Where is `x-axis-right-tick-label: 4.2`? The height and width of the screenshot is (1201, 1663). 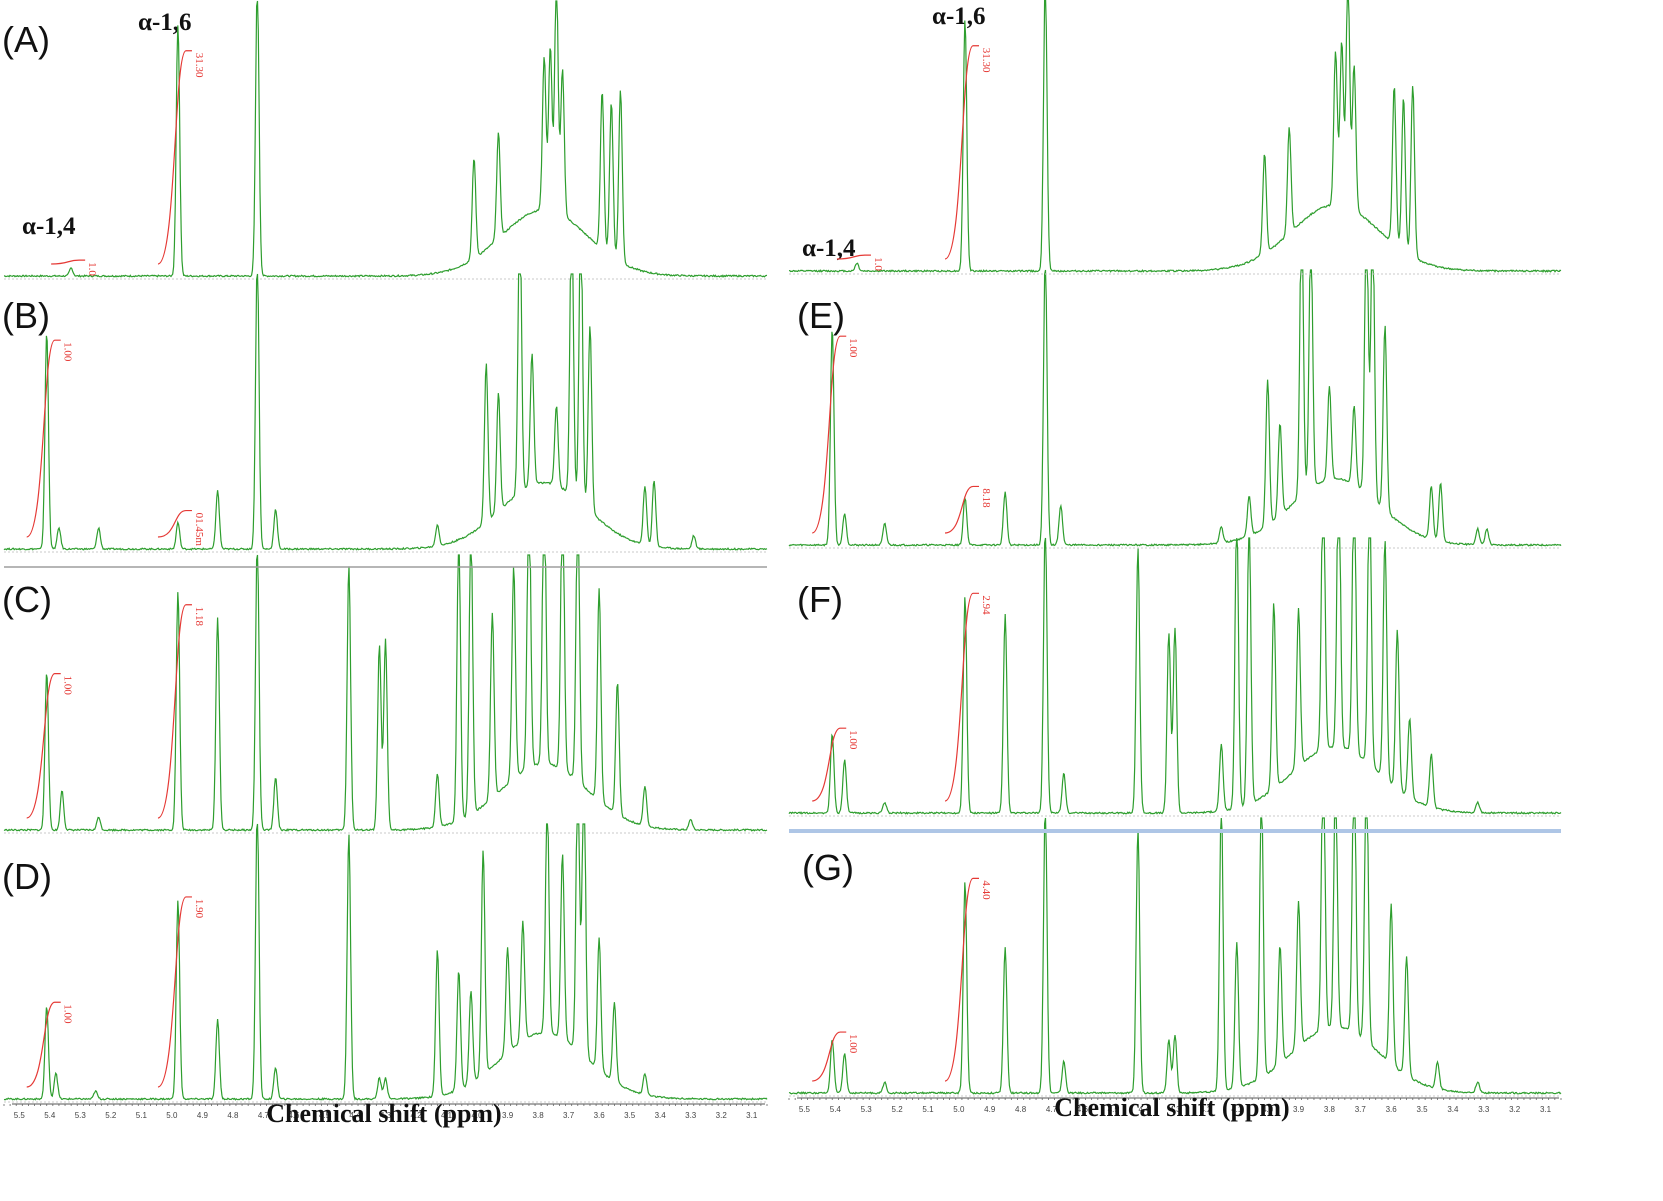
x-axis-right-tick-label: 4.2 is located at coordinates (1206, 1109).